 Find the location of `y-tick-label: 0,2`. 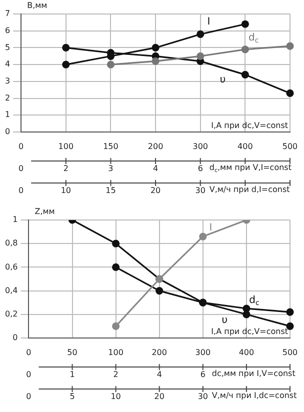

y-tick-label: 0,2 is located at coordinates (11, 313).